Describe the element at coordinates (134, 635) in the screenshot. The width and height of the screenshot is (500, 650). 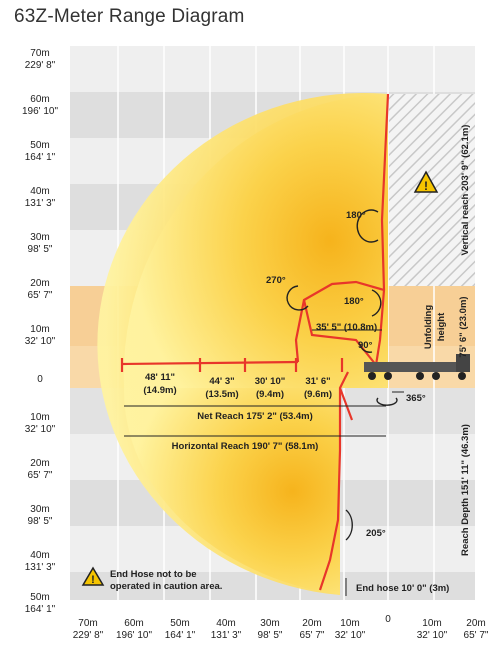
I see `x-label-60m-ft: 196' 10"` at that location.